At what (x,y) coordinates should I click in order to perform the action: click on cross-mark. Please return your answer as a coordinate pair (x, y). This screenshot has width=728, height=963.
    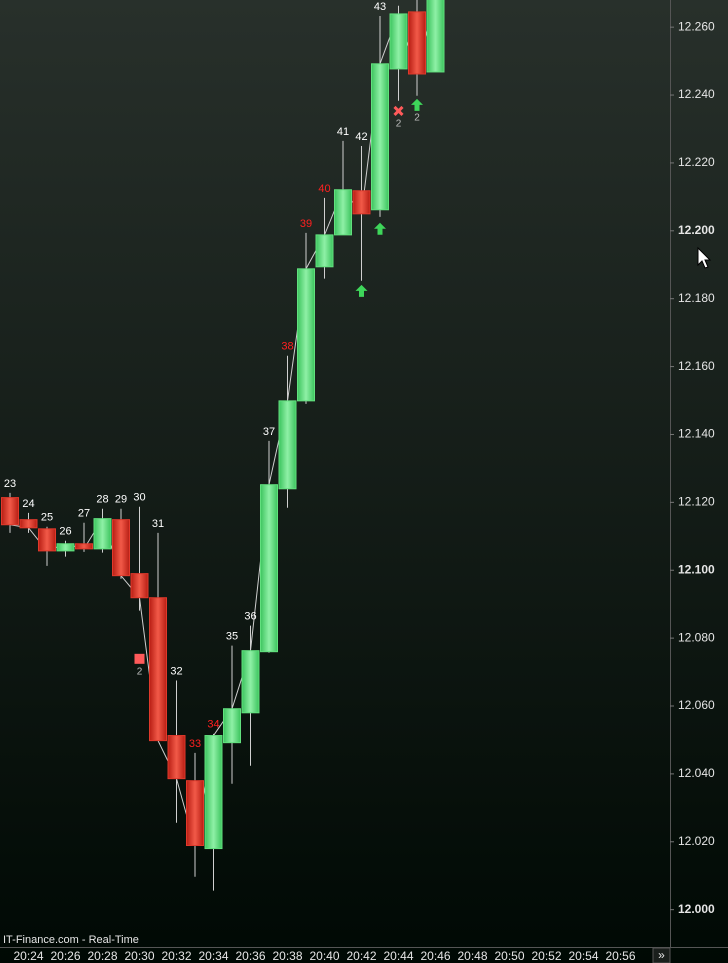
    Looking at the image, I should click on (398, 111).